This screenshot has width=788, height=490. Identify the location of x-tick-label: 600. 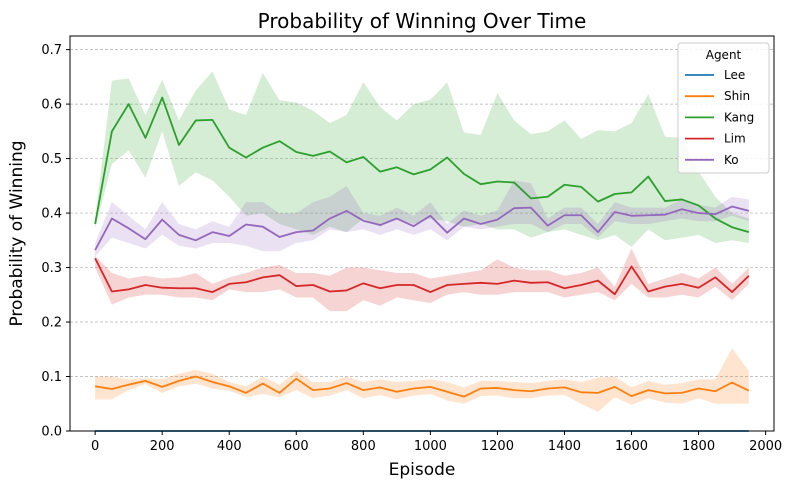
(296, 446).